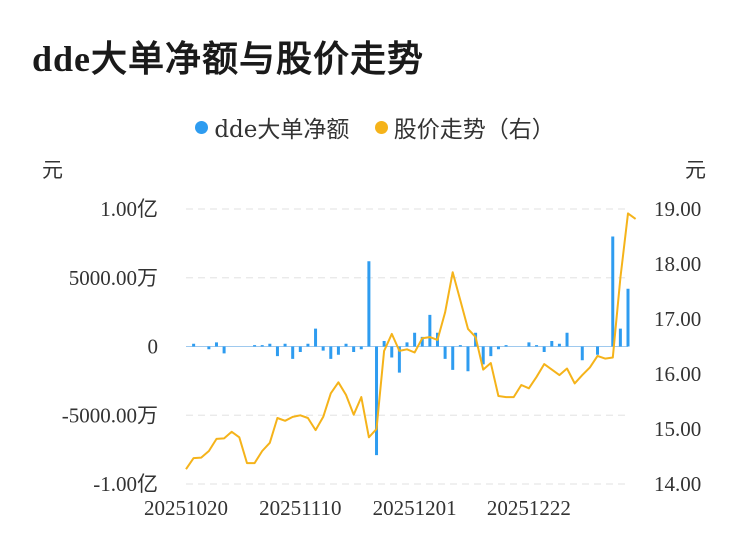 This screenshot has height=558, width=750. What do you see at coordinates (677, 429) in the screenshot?
I see `right-tick-label: 15.00` at bounding box center [677, 429].